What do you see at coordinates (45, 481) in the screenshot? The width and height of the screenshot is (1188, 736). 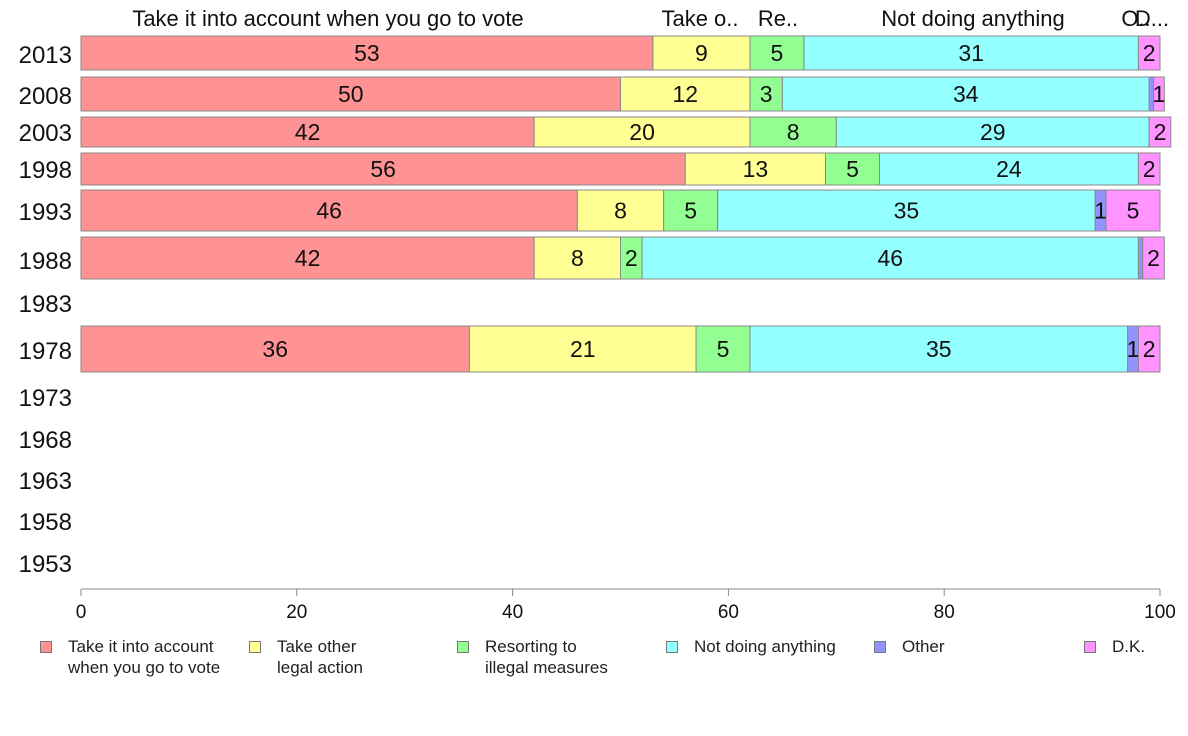 I see `category-label: 1963` at bounding box center [45, 481].